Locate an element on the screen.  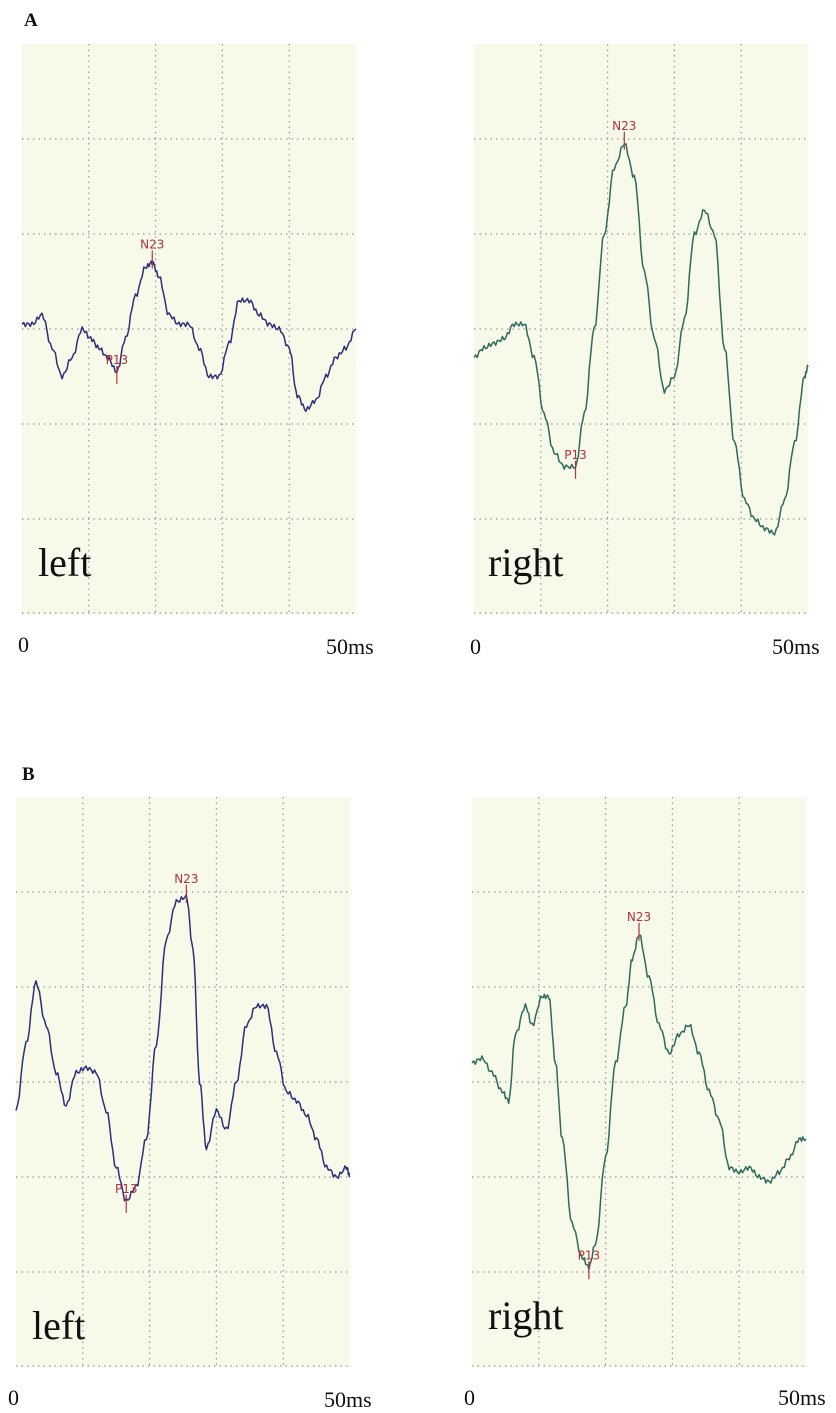
figure-section-label-b: B is located at coordinates (28, 774).